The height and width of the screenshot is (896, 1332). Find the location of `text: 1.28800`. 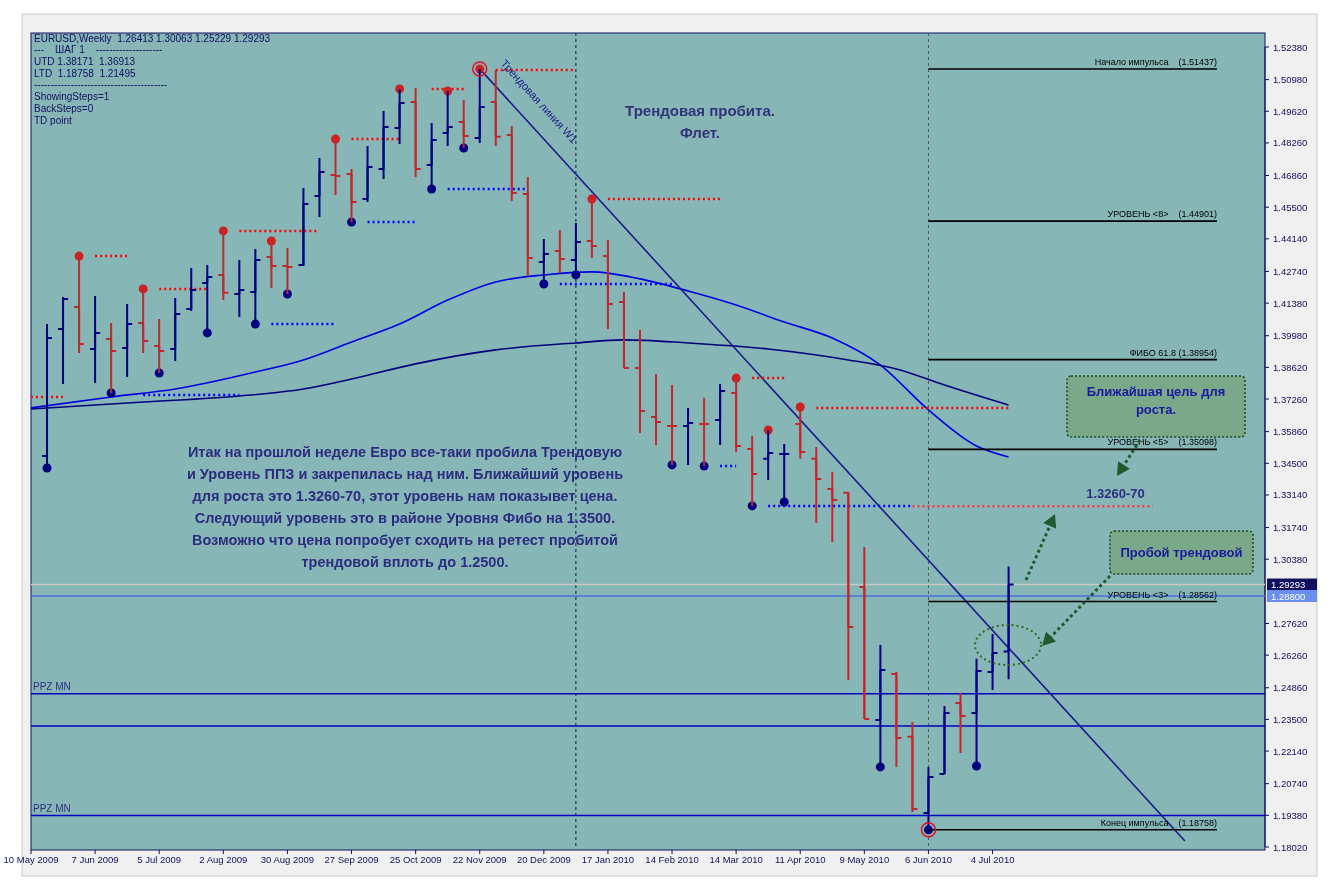

text: 1.28800 is located at coordinates (1288, 596).